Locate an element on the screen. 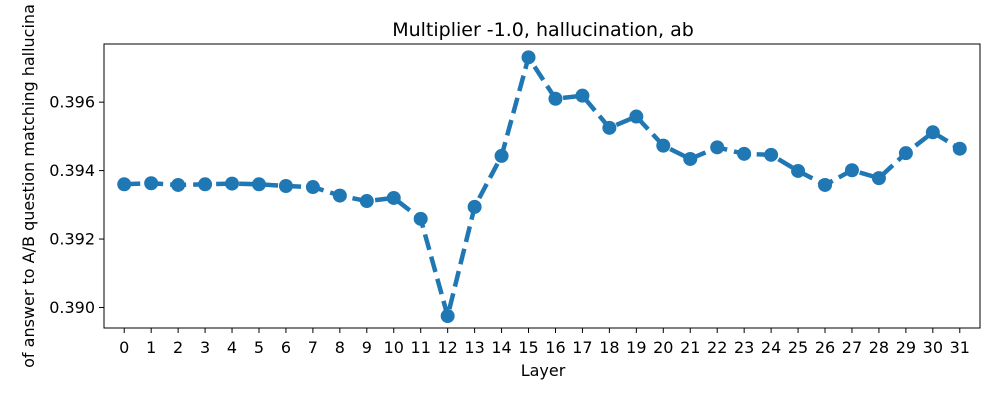 This screenshot has width=1000, height=400. x-tick-label: 27 is located at coordinates (852, 347).